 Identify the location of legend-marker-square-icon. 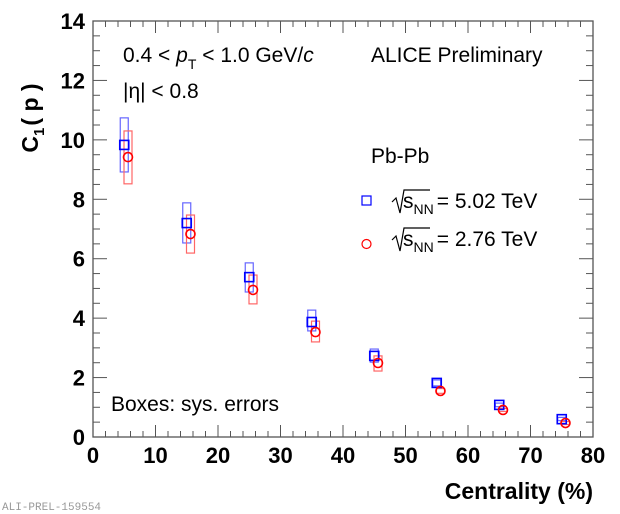
(366, 200).